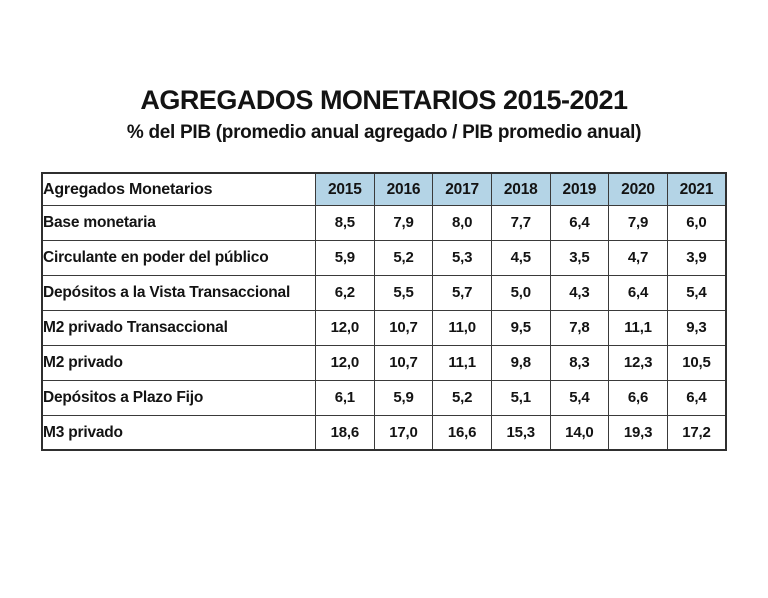  I want to click on table-row: M2 privado 12,0 10,7 11,1 9,8 8,3 12,3 10,5, so click(384, 362).